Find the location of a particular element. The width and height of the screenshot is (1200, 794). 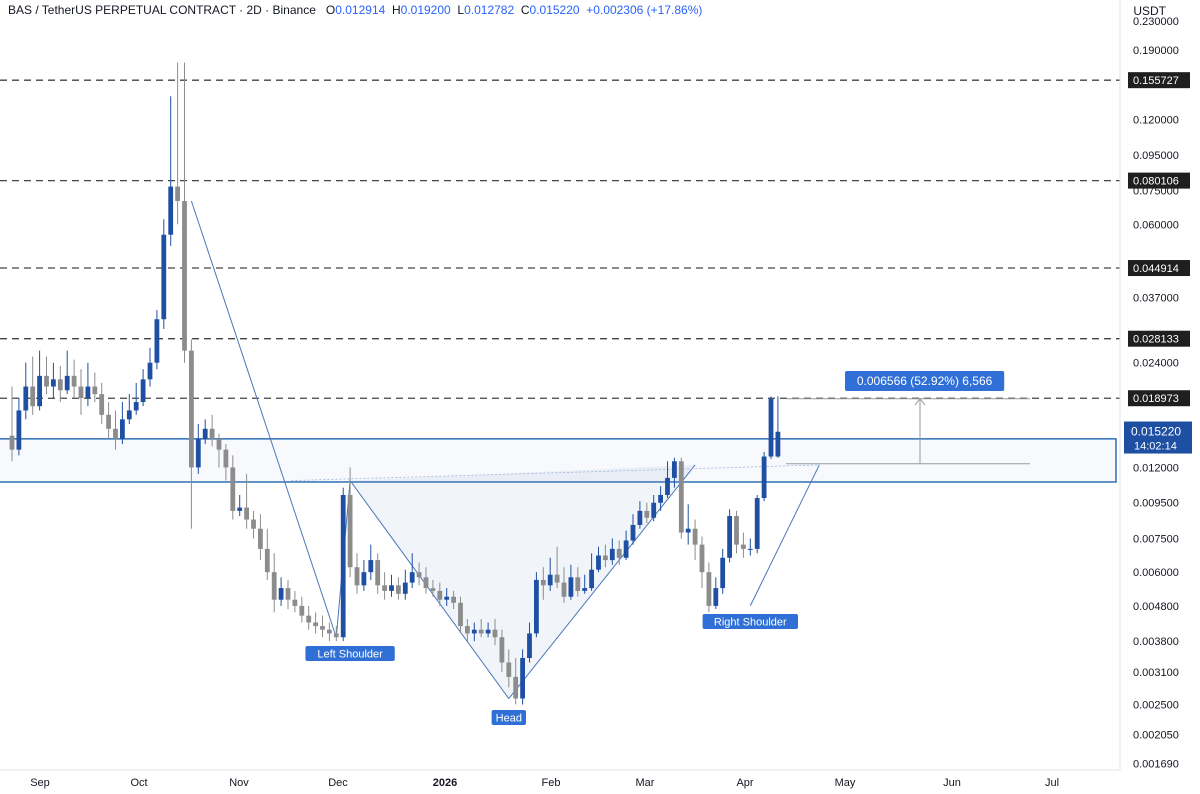

price-tick-label: 0.012000 is located at coordinates (1156, 468).